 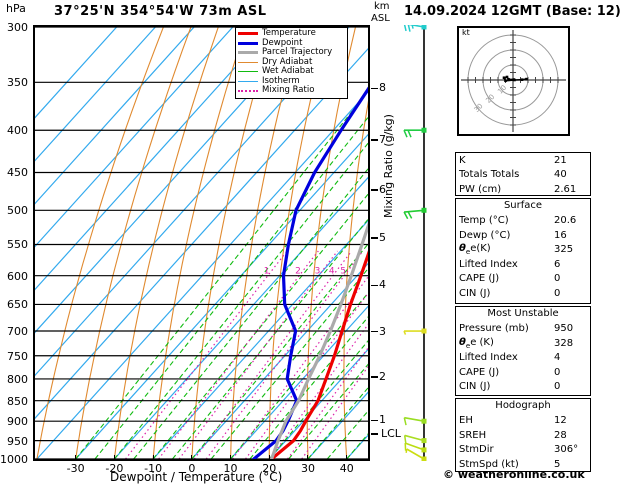 What do you see at coordinates (332, 272) in the screenshot?
I see `svg-text: 4` at bounding box center [332, 272].